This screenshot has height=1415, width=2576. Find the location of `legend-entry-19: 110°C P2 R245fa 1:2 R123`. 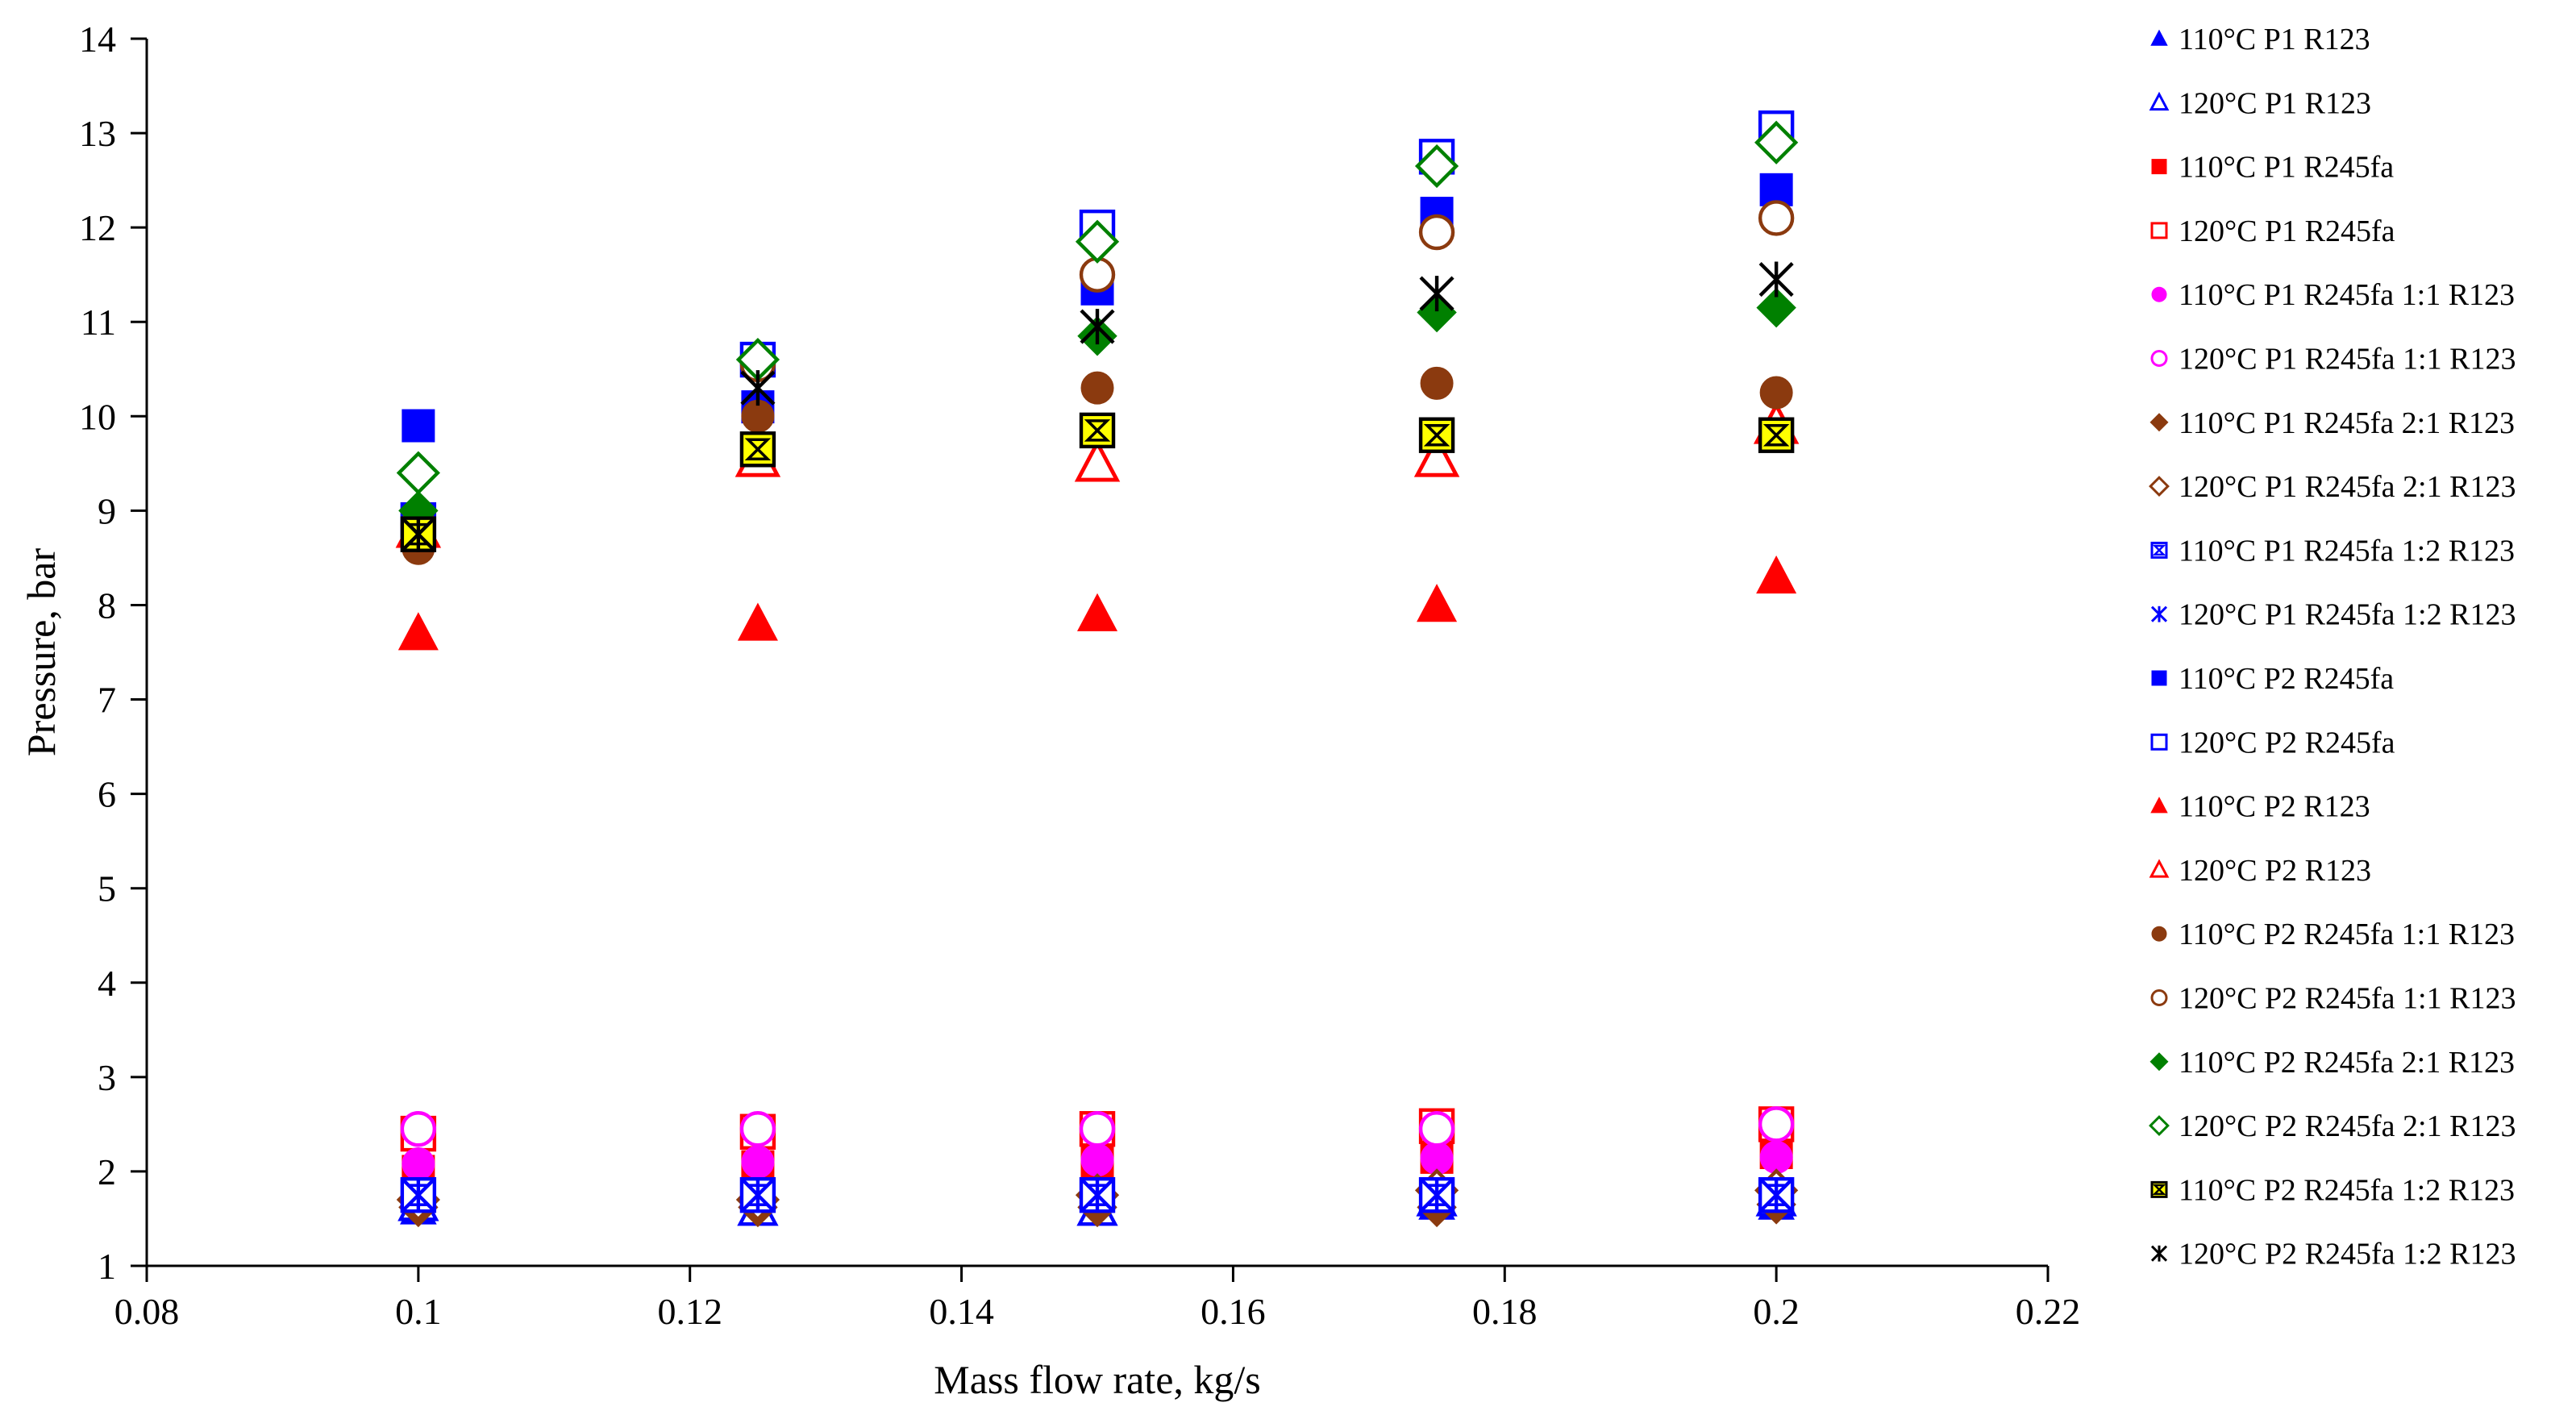

legend-entry-19: 110°C P2 R245fa 1:2 R123 is located at coordinates (2332, 1190).